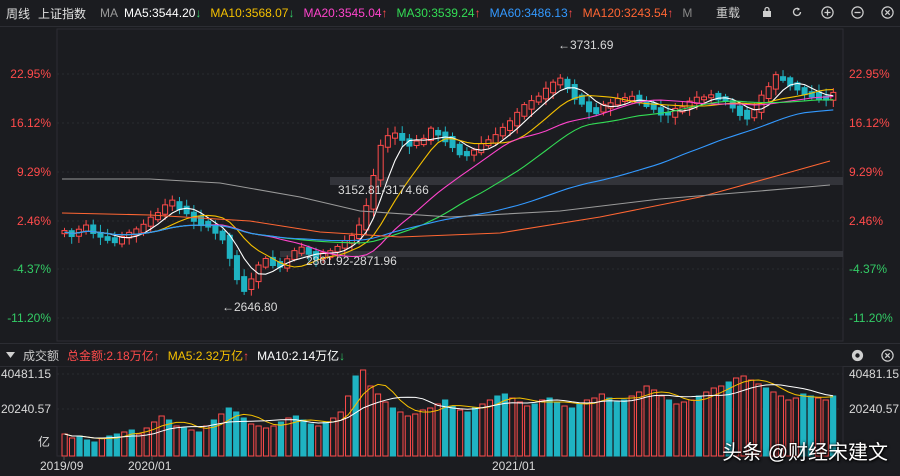  I want to click on settings-icon, so click(857, 355).